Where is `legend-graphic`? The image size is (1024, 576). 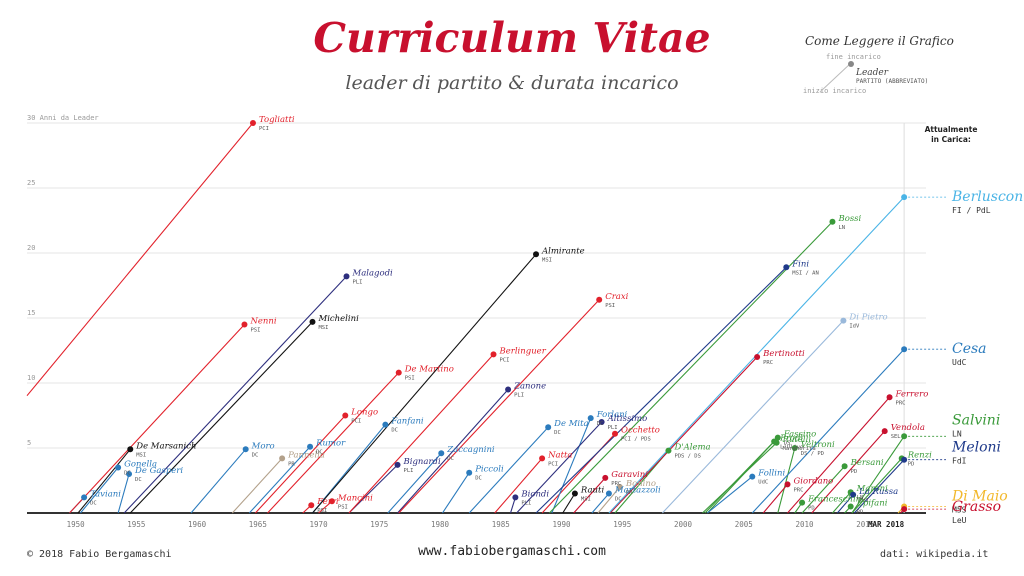
legend-graphic is located at coordinates (836, 77).